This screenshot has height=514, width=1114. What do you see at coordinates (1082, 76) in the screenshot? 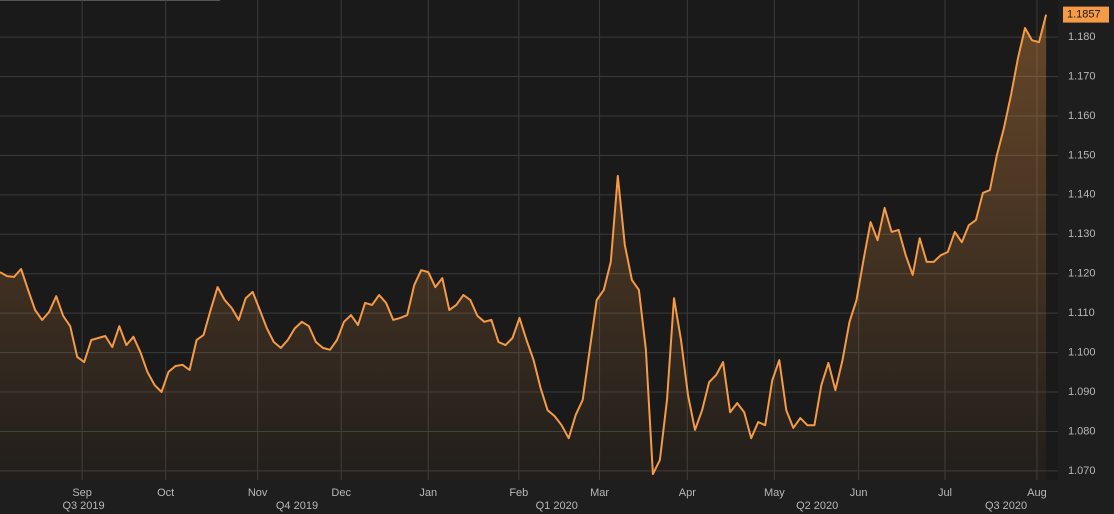
I see `y-tick-label: 1.170` at bounding box center [1082, 76].